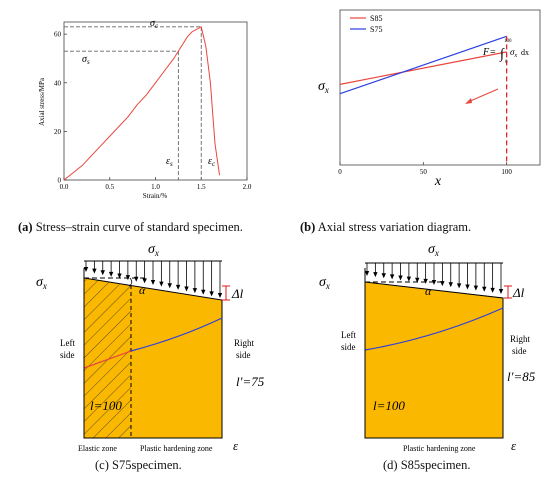 Image resolution: width=550 pixels, height=477 pixels. I want to click on s75-line, so click(423, 65).